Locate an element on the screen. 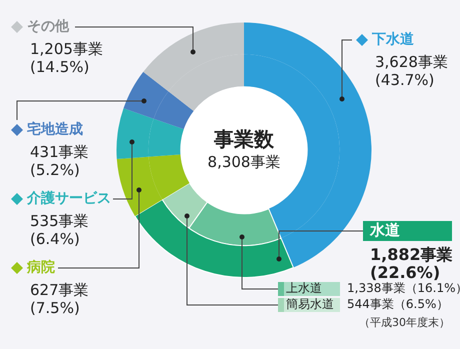  data-label: 431事業 (5.2%) is located at coordinates (59, 160).